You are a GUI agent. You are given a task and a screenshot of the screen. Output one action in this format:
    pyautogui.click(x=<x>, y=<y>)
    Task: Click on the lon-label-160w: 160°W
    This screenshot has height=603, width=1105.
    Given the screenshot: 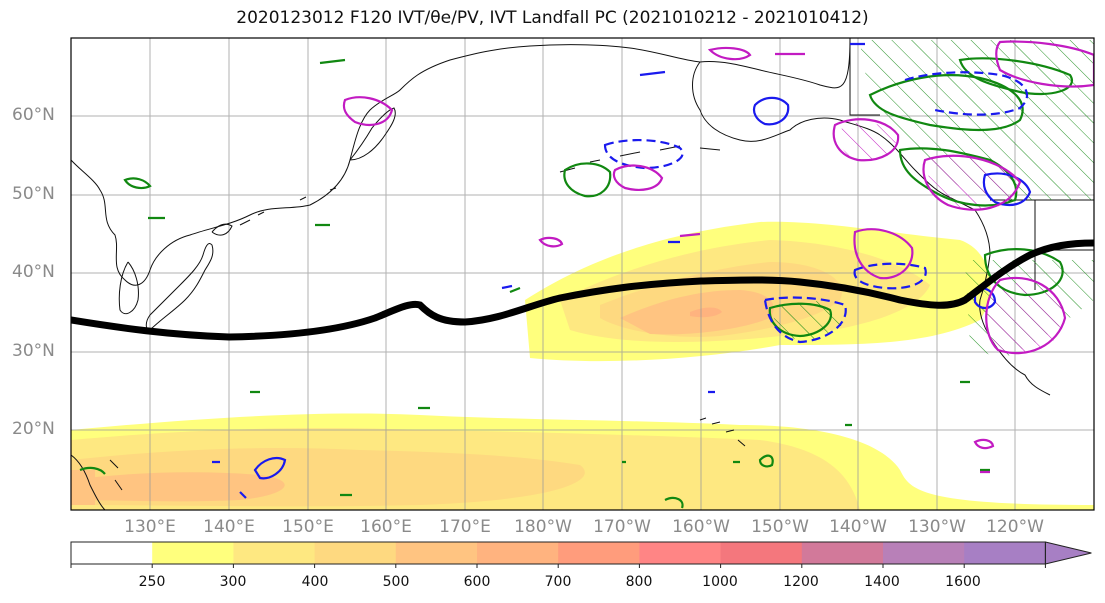 What is the action you would take?
    pyautogui.click(x=701, y=527)
    